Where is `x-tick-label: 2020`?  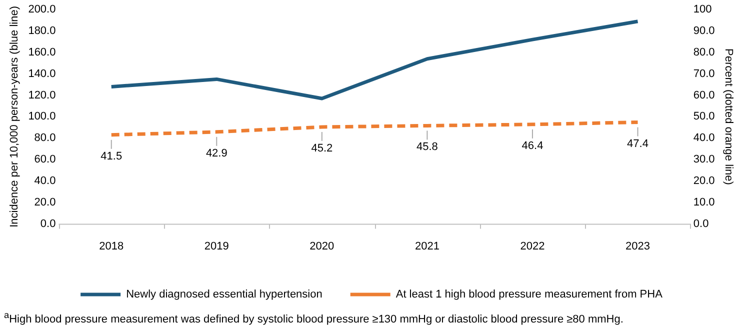 x-tick-label: 2020 is located at coordinates (322, 246).